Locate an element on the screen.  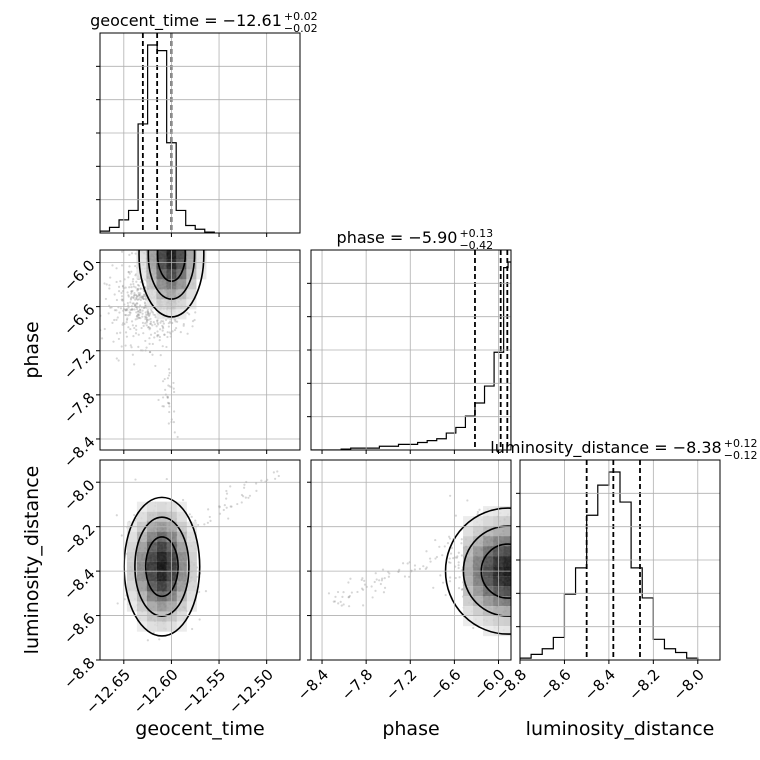
x-tick-label-luminosity_distance: −8.4 is located at coordinates (600, 685).